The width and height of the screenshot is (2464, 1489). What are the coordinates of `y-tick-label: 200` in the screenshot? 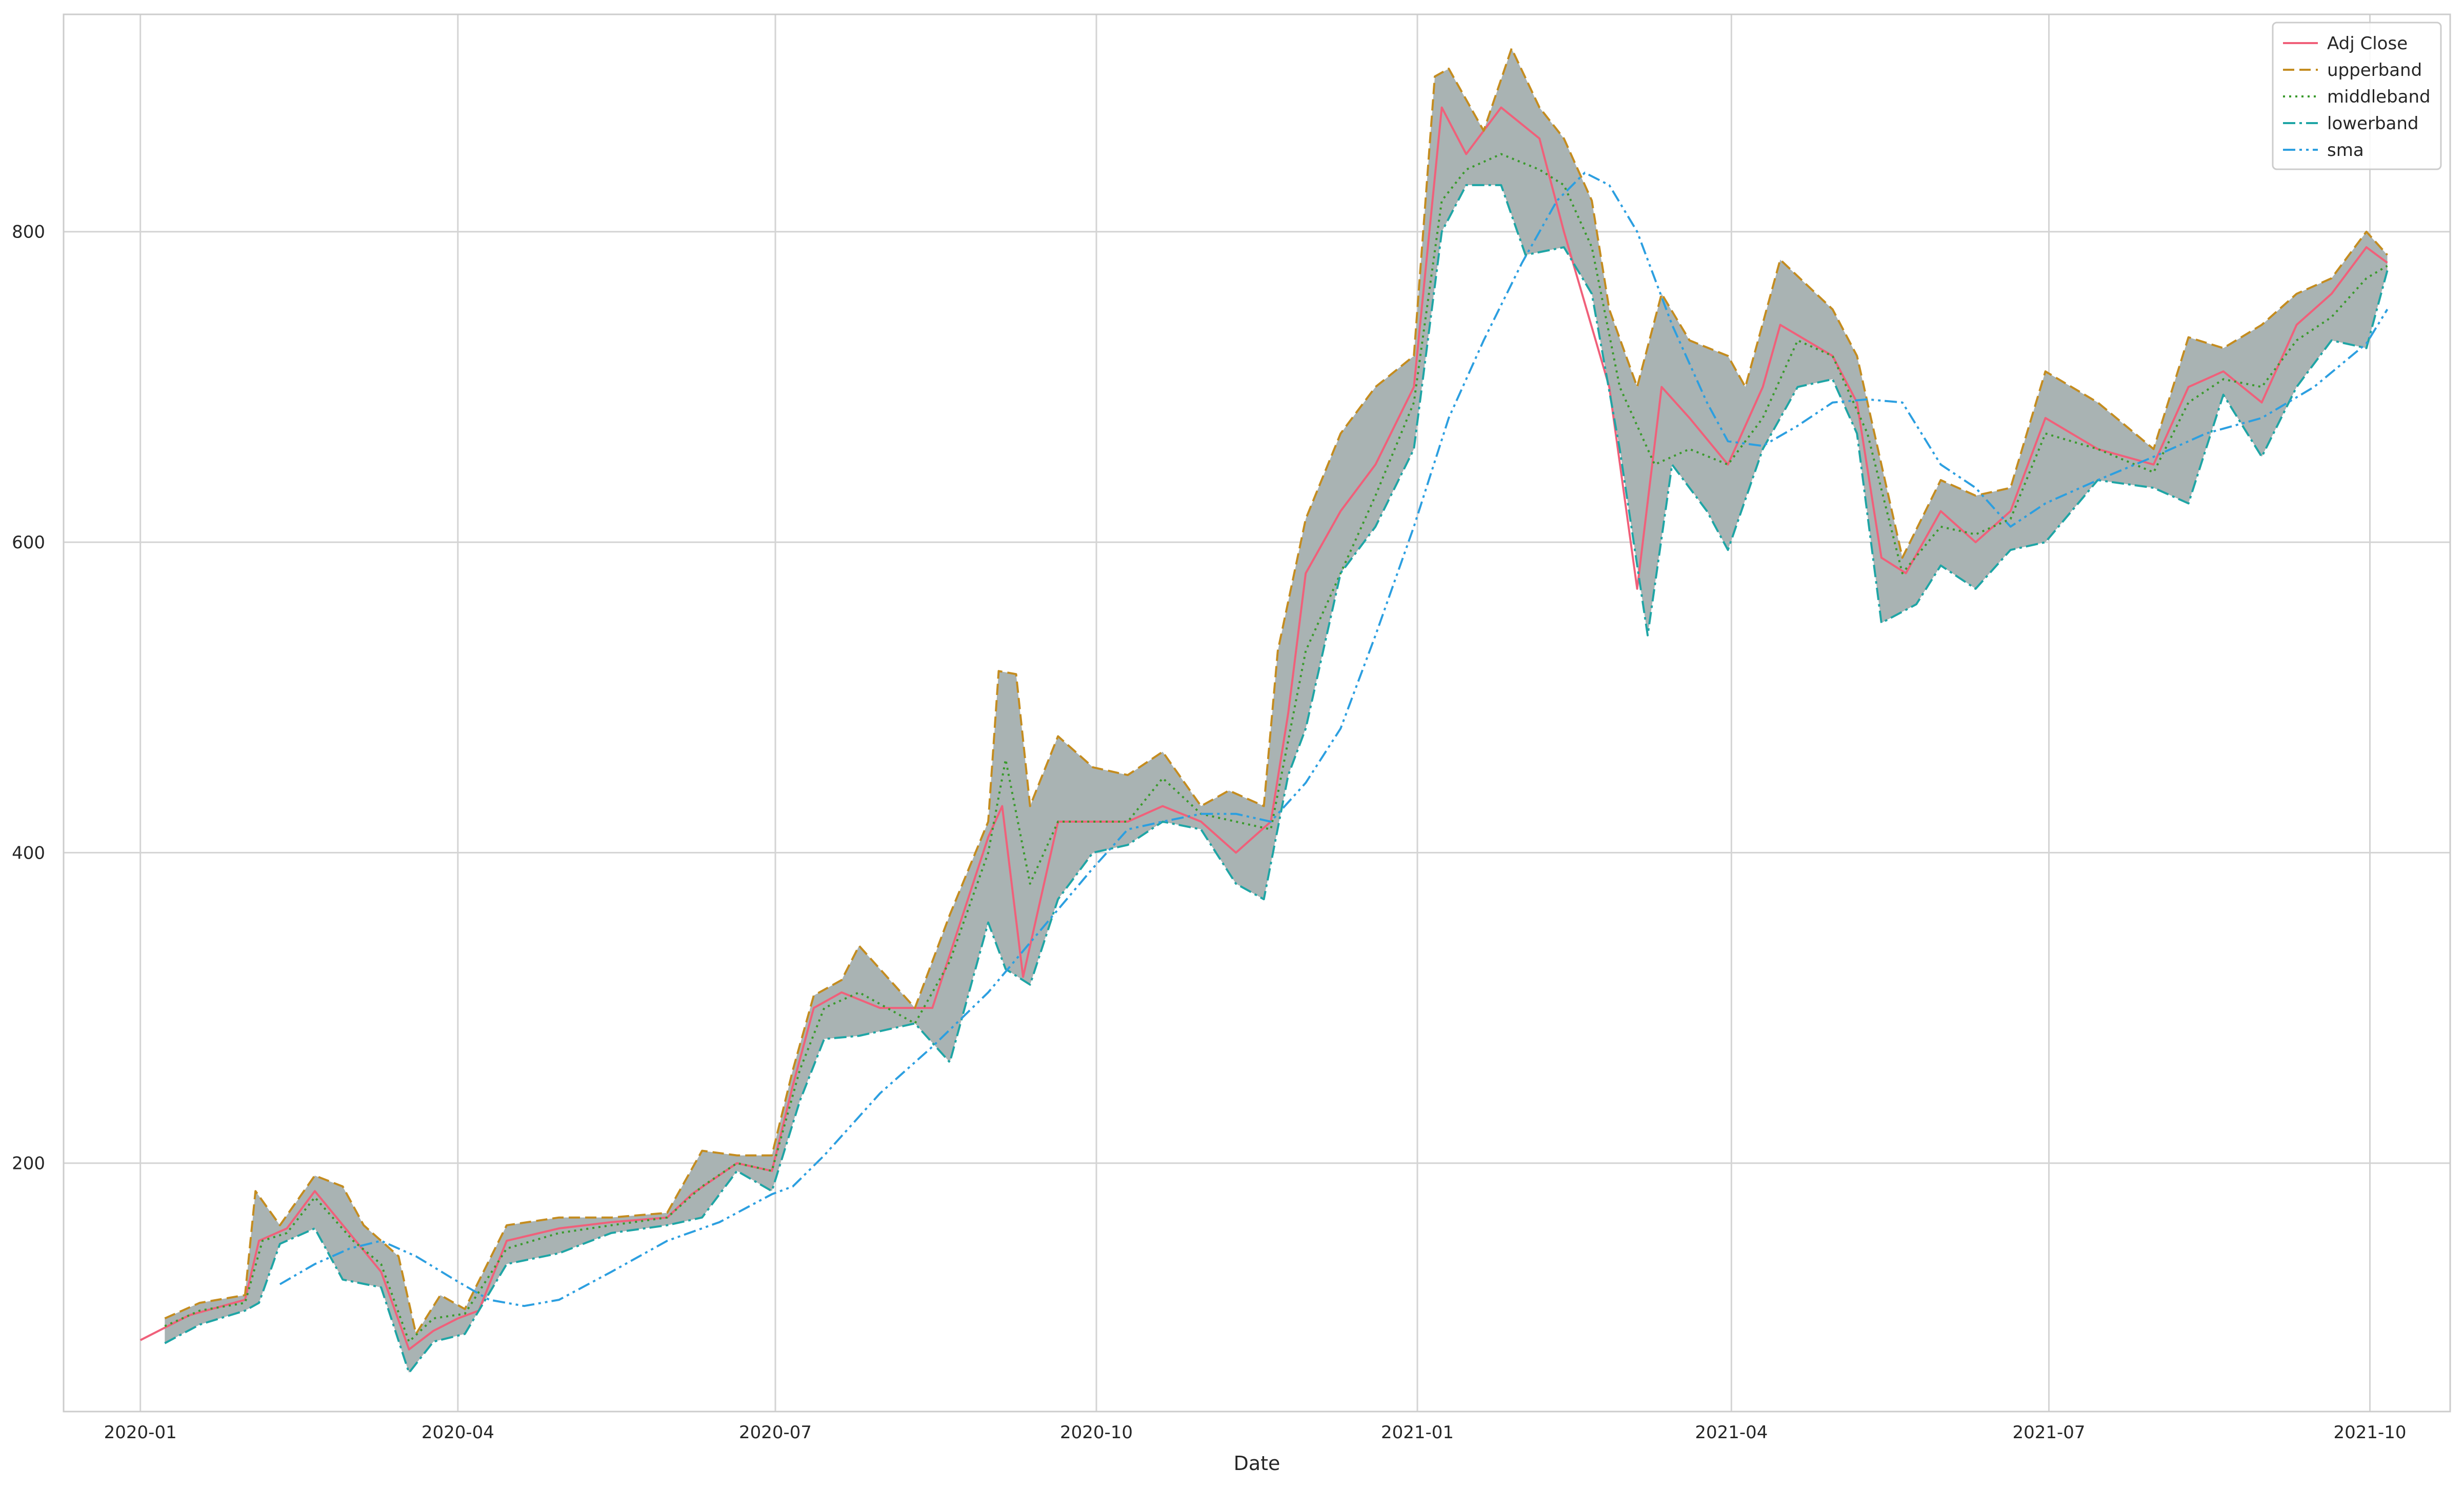 It's located at (28, 1164).